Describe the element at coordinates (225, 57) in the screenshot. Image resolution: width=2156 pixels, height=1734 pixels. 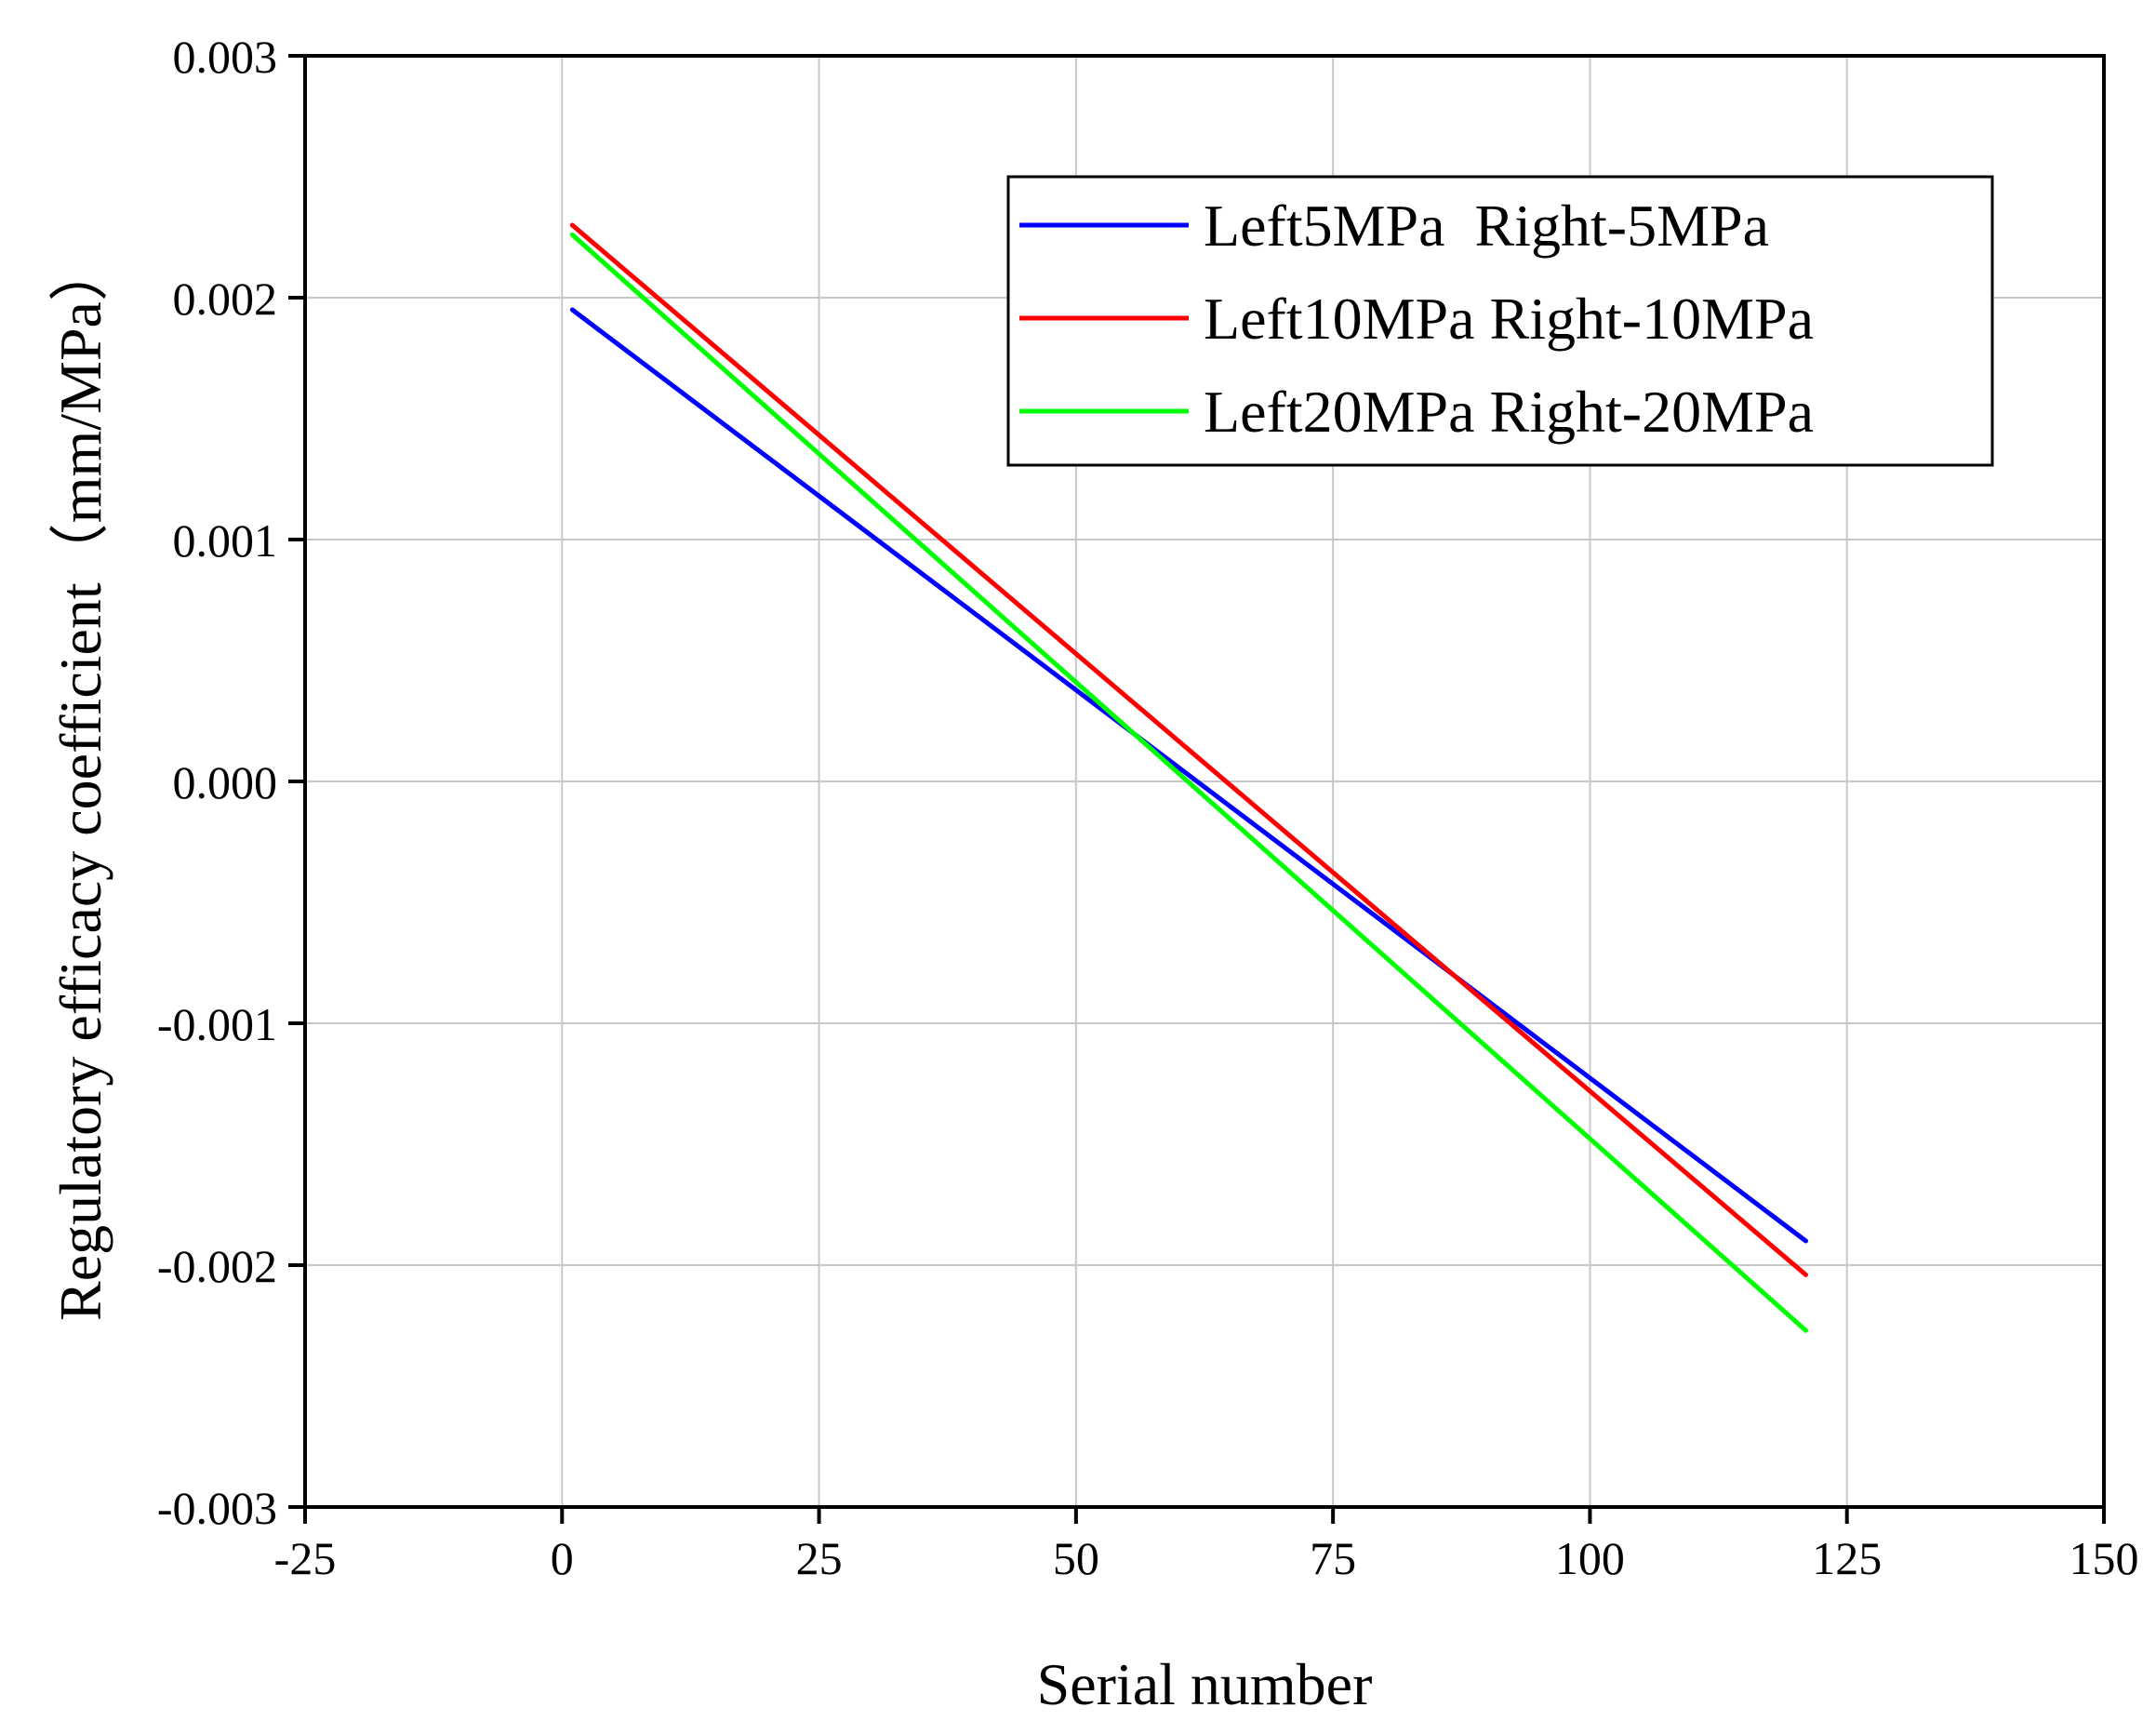
I see `y-tick-label: 0.003` at that location.